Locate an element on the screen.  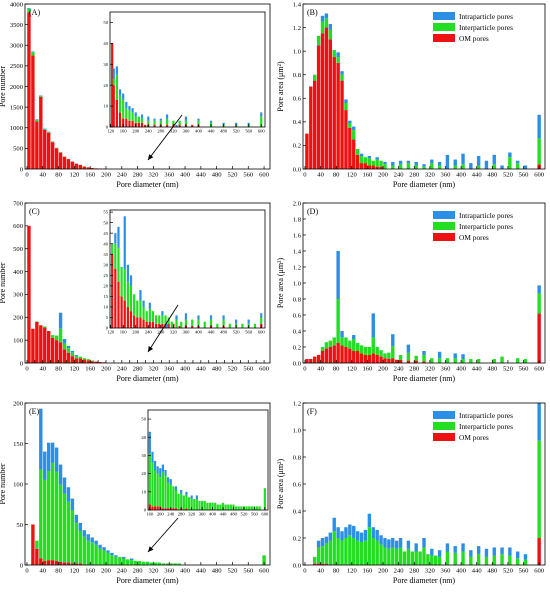
panel-d-ytick-label-8: 1.6 is located at coordinates (297, 235).